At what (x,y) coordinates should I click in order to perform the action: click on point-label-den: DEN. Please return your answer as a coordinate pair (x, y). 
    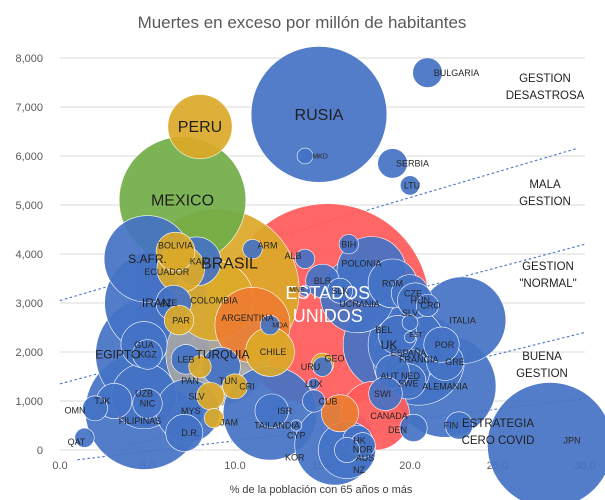
    Looking at the image, I should click on (397, 430).